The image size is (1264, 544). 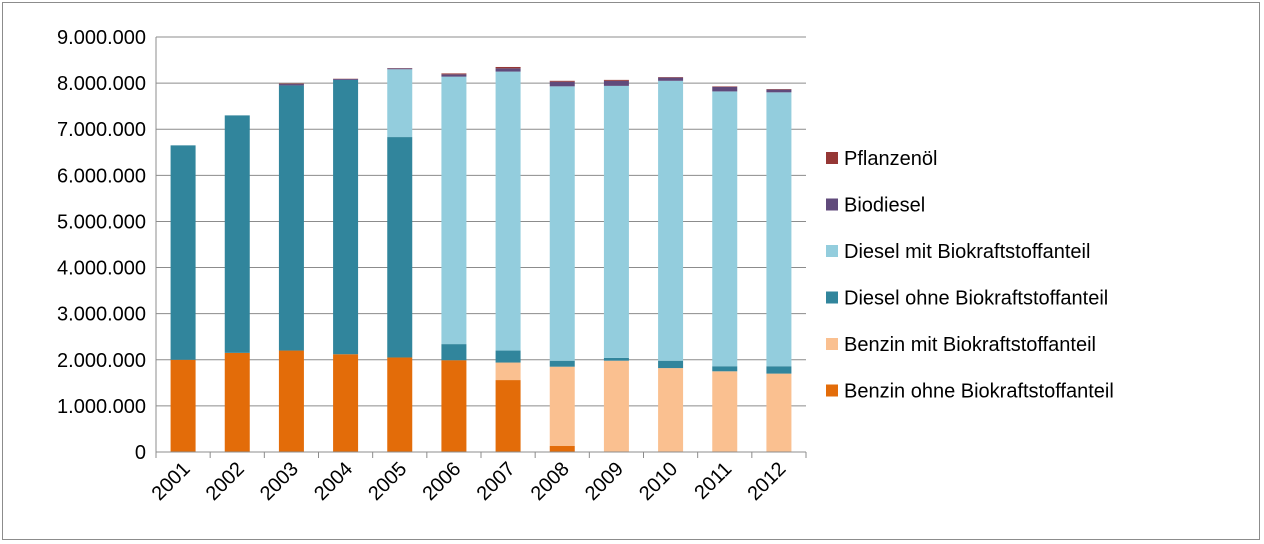 What do you see at coordinates (101, 84) in the screenshot?
I see `y-tick-label: 8.000.000` at bounding box center [101, 84].